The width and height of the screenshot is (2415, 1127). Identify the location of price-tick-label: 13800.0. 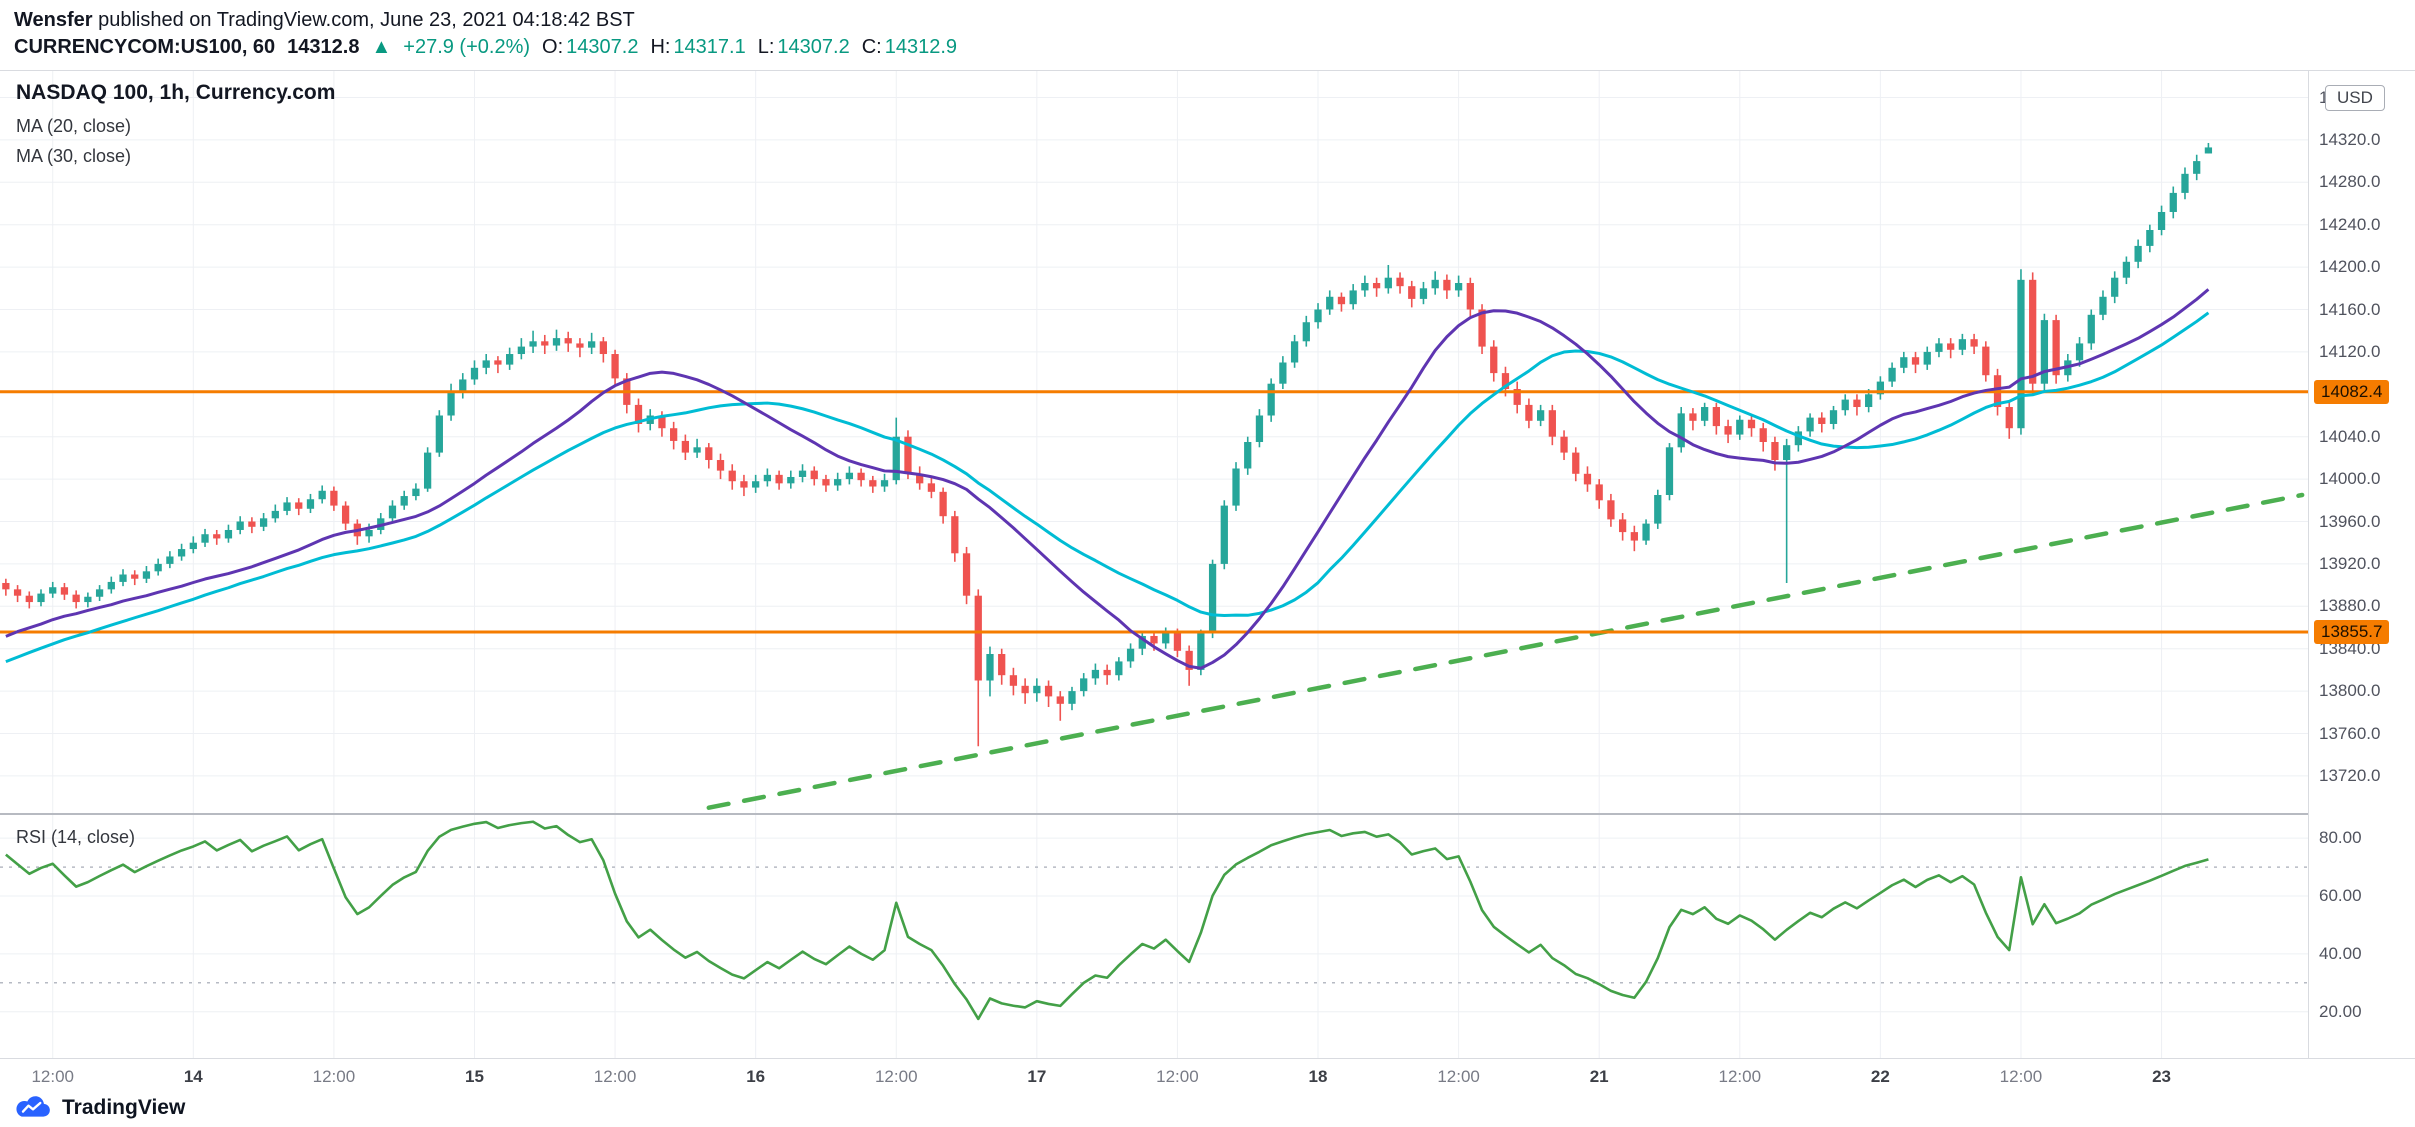
(2350, 691).